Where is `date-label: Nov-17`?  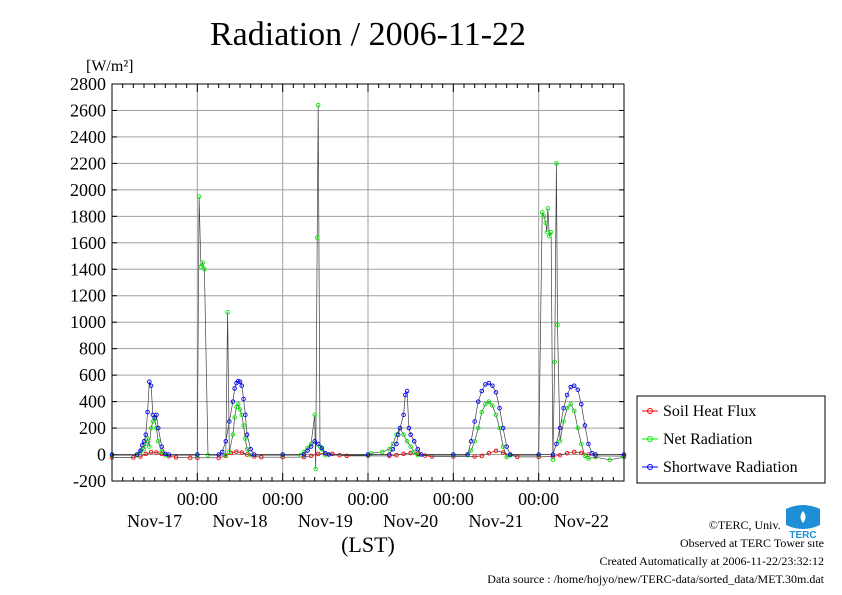
date-label: Nov-17 is located at coordinates (154, 521).